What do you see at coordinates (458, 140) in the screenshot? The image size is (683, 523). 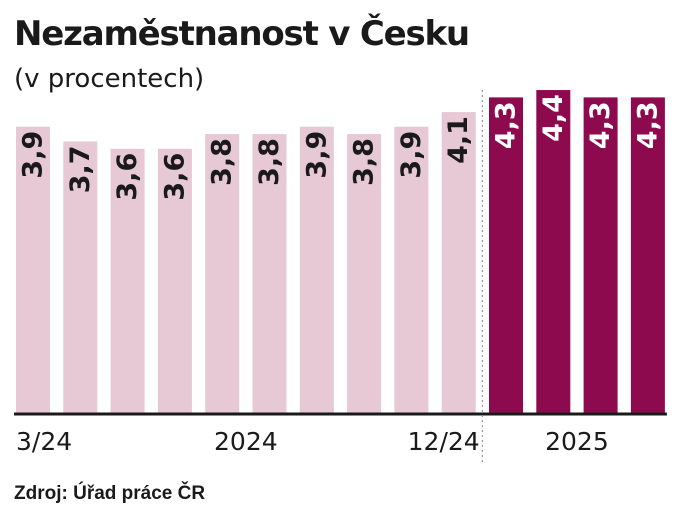 I see `data-label: 4,1` at bounding box center [458, 140].